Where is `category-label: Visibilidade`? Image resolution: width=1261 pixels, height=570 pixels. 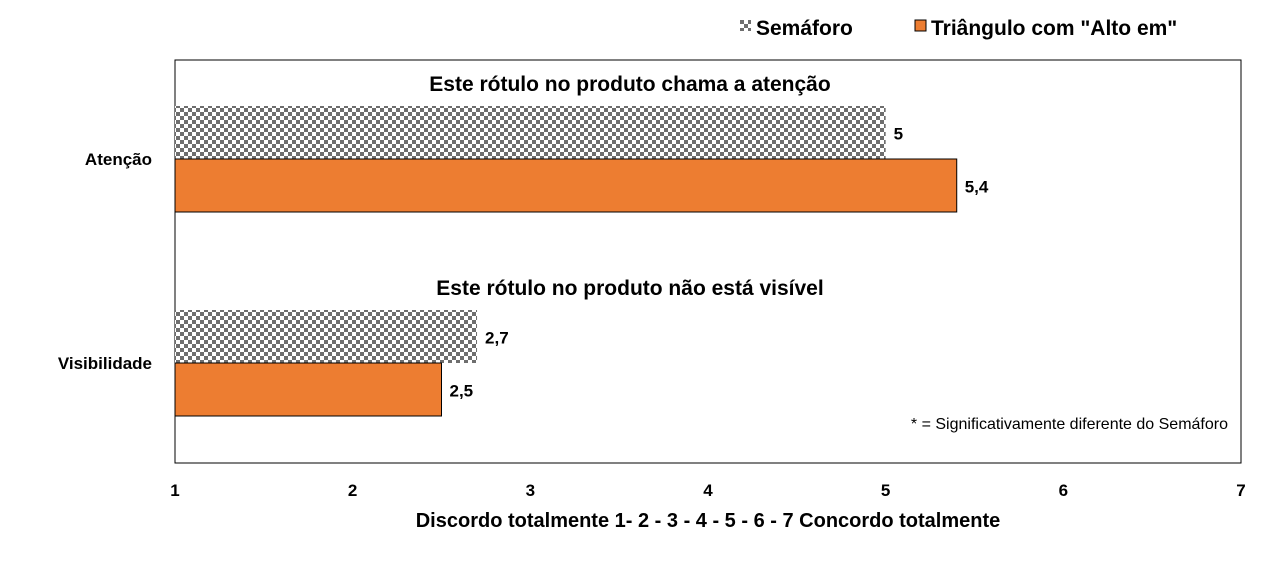
category-label: Visibilidade is located at coordinates (105, 363).